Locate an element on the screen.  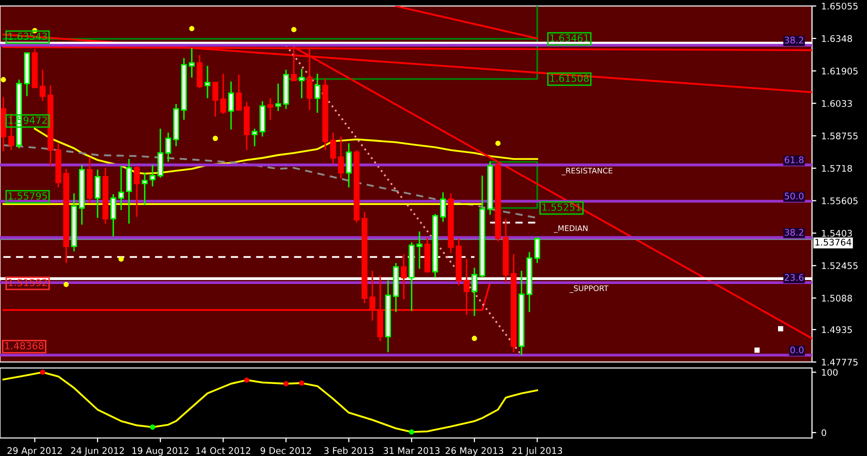
y-tick-label: 1.6033 is located at coordinates (837, 103).